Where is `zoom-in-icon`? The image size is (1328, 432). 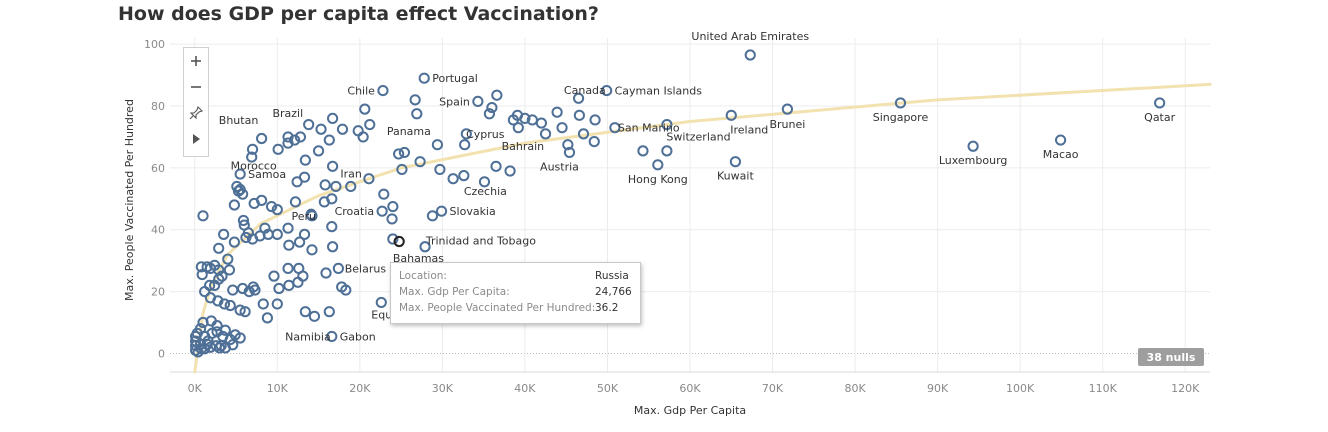 zoom-in-icon is located at coordinates (196, 61).